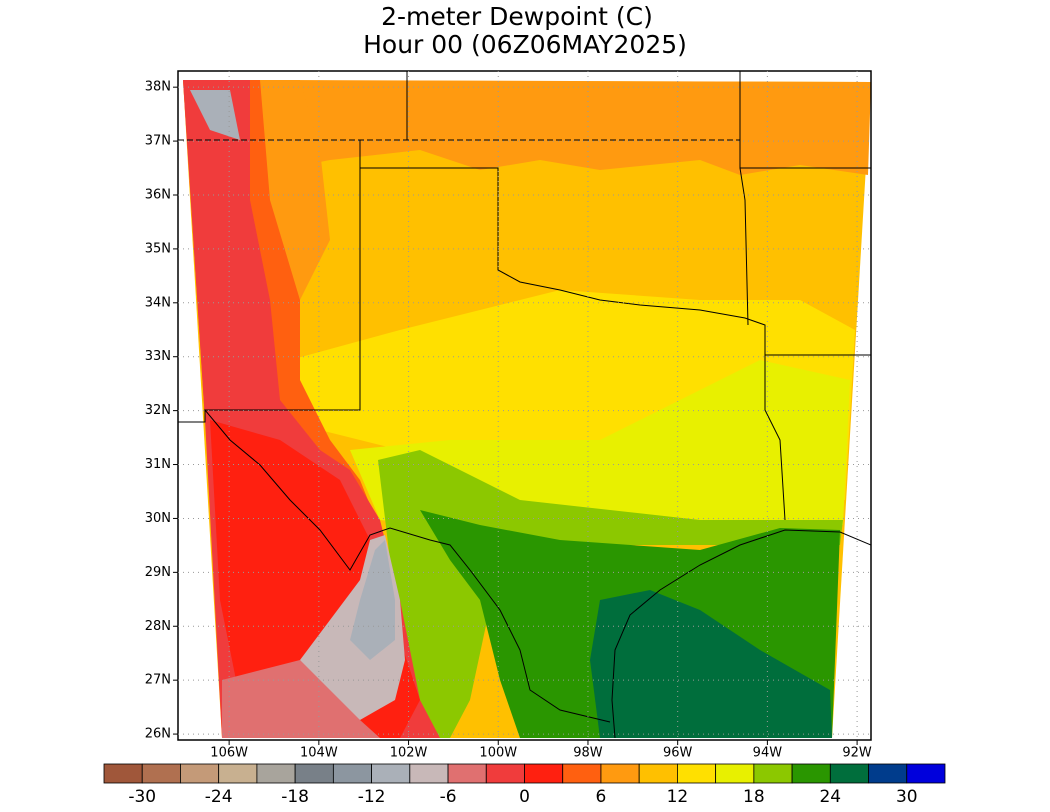  What do you see at coordinates (409, 753) in the screenshot?
I see `lon-tick-label: 102W` at bounding box center [409, 753].